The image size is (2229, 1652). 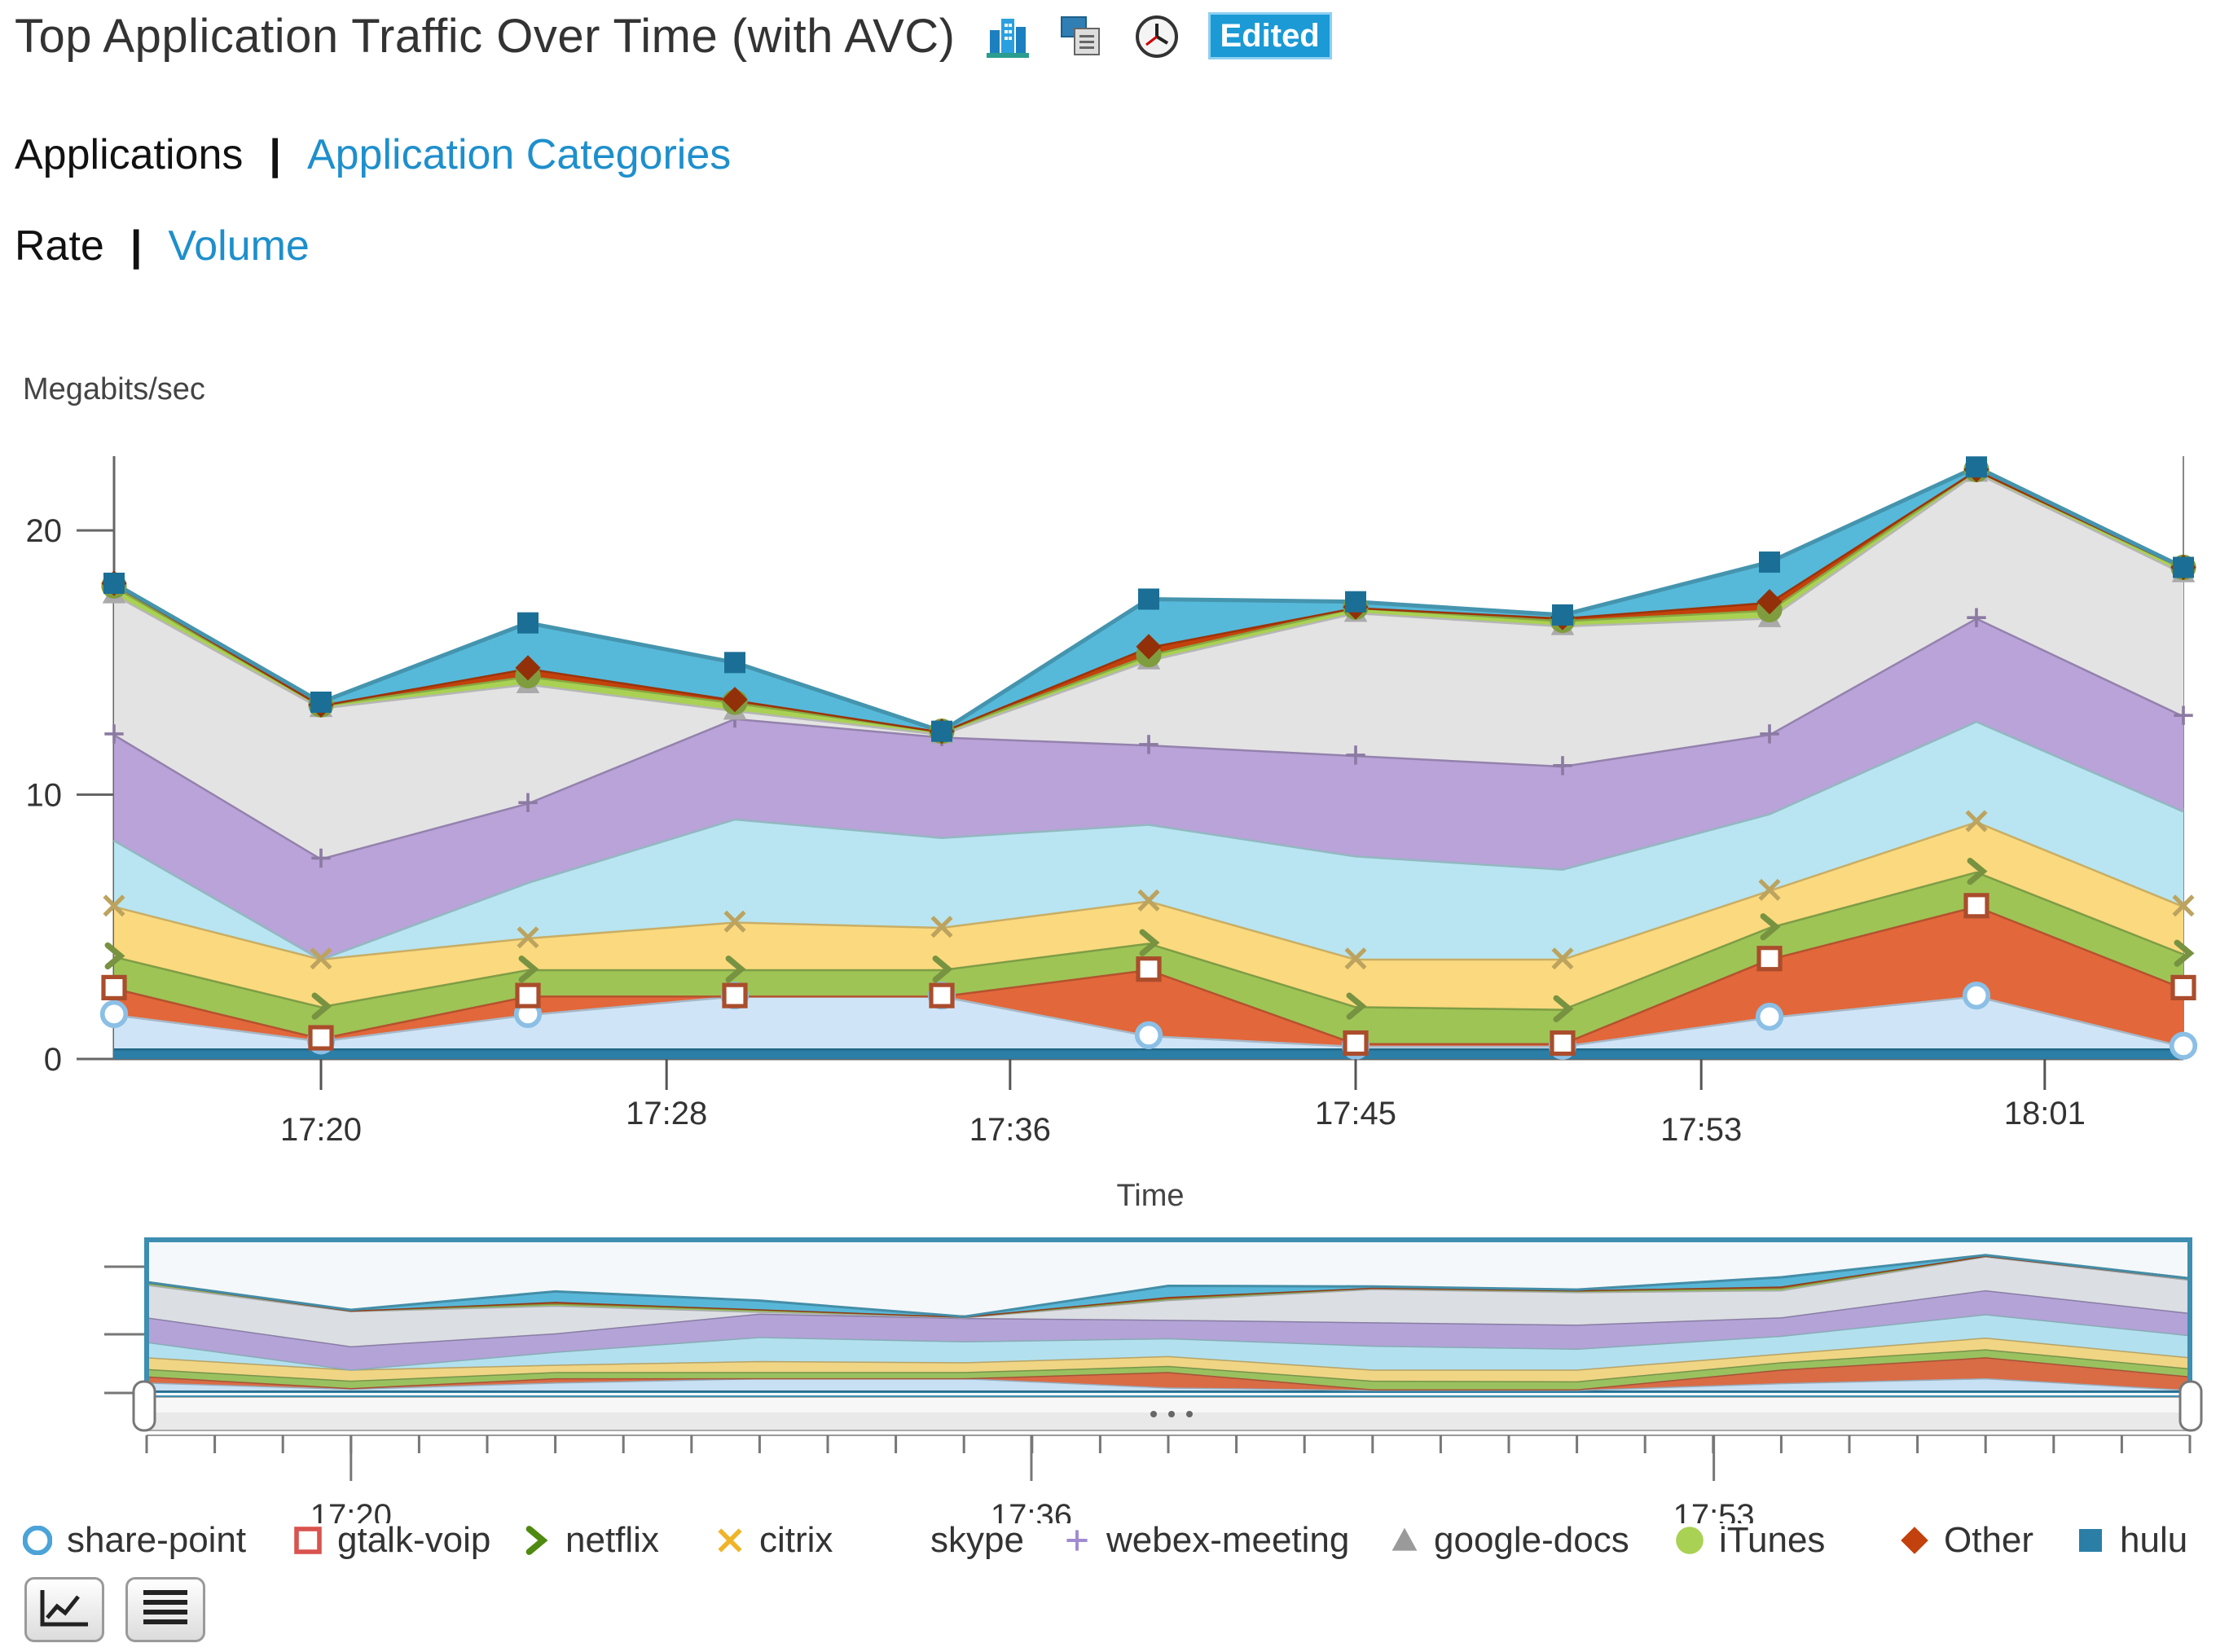 What do you see at coordinates (1148, 1053) in the screenshot?
I see `area-hulu-base` at bounding box center [1148, 1053].